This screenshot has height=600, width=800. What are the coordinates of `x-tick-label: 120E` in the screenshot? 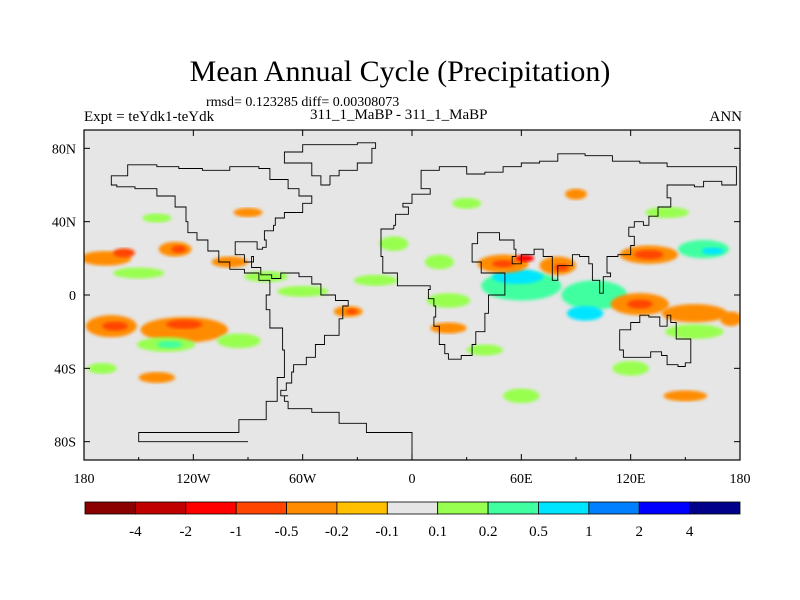 It's located at (631, 479).